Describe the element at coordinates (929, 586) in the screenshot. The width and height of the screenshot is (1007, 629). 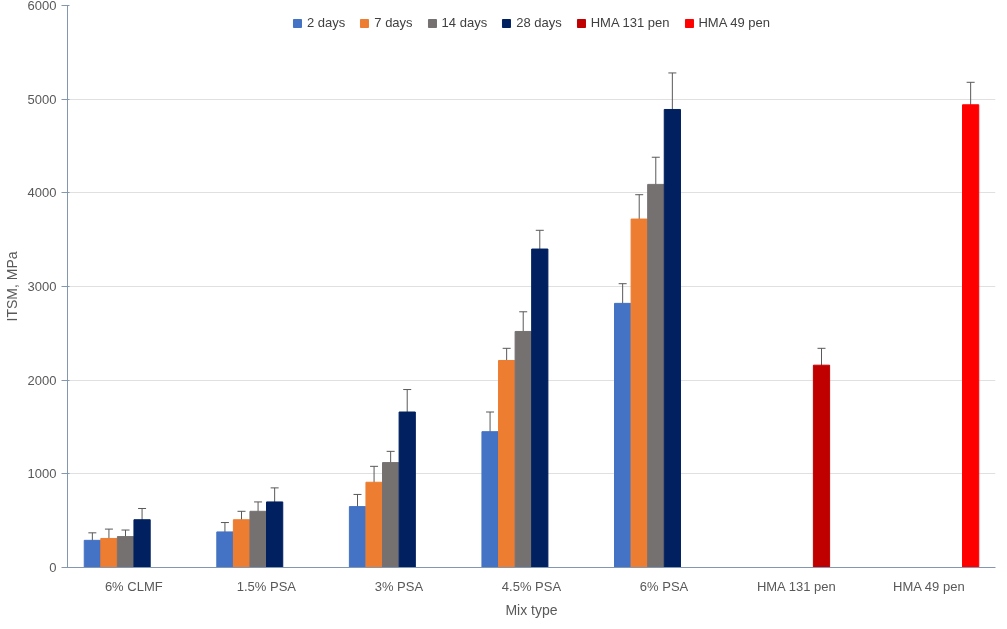
I see `x-tick-label: HMA 49 pen` at that location.